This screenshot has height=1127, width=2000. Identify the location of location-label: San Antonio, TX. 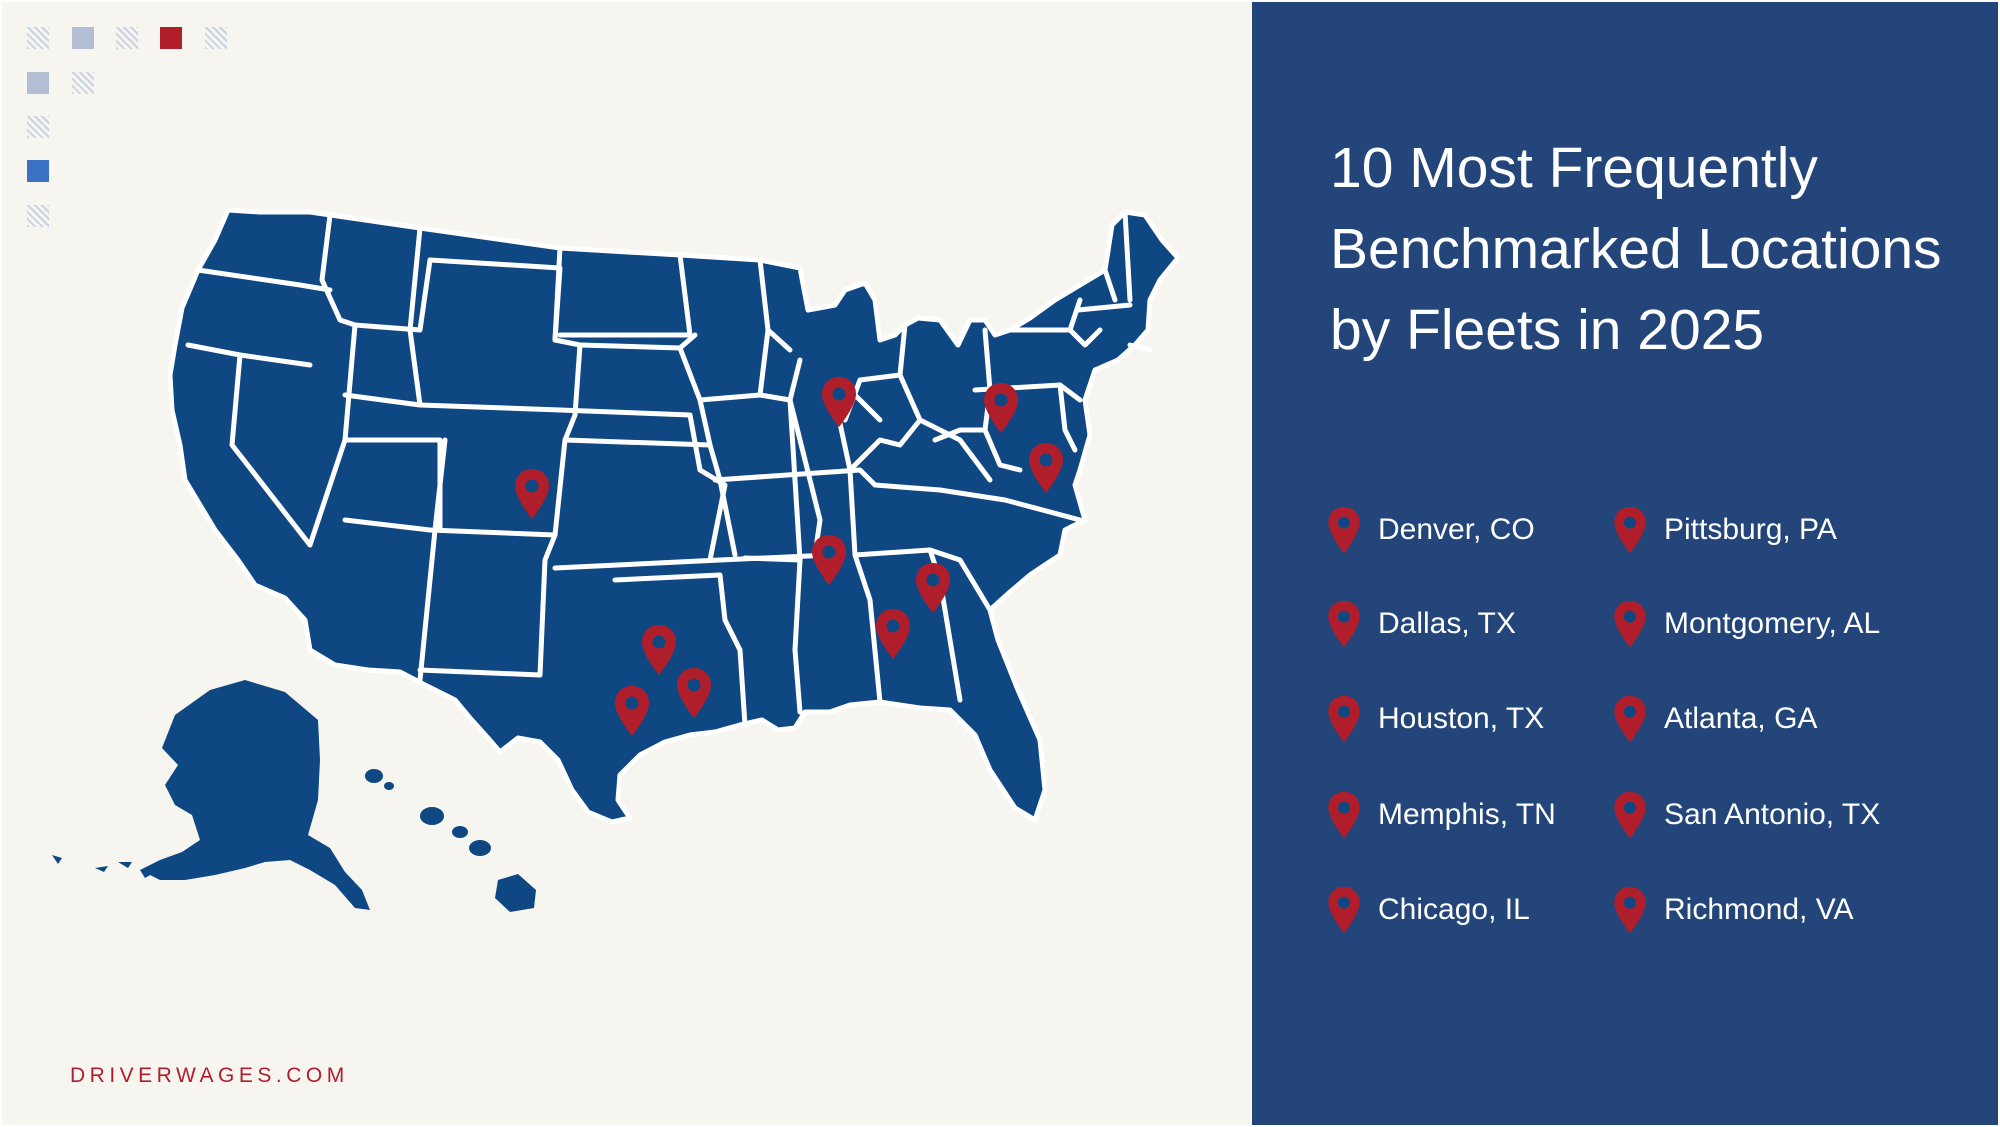
(1772, 814).